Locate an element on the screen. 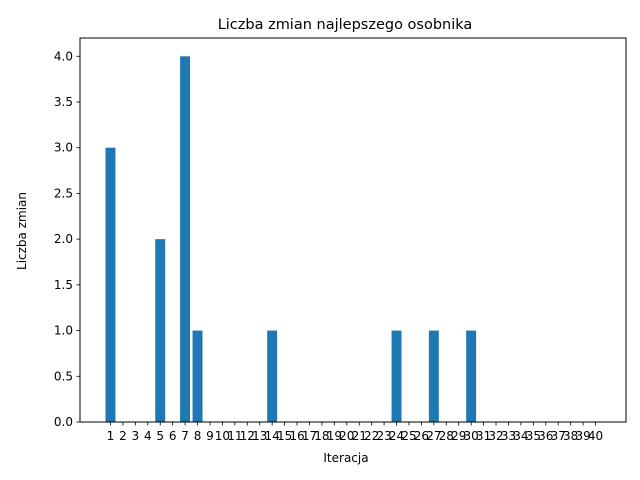 Image resolution: width=640 pixels, height=480 pixels. x-tick-label: 7 is located at coordinates (185, 436).